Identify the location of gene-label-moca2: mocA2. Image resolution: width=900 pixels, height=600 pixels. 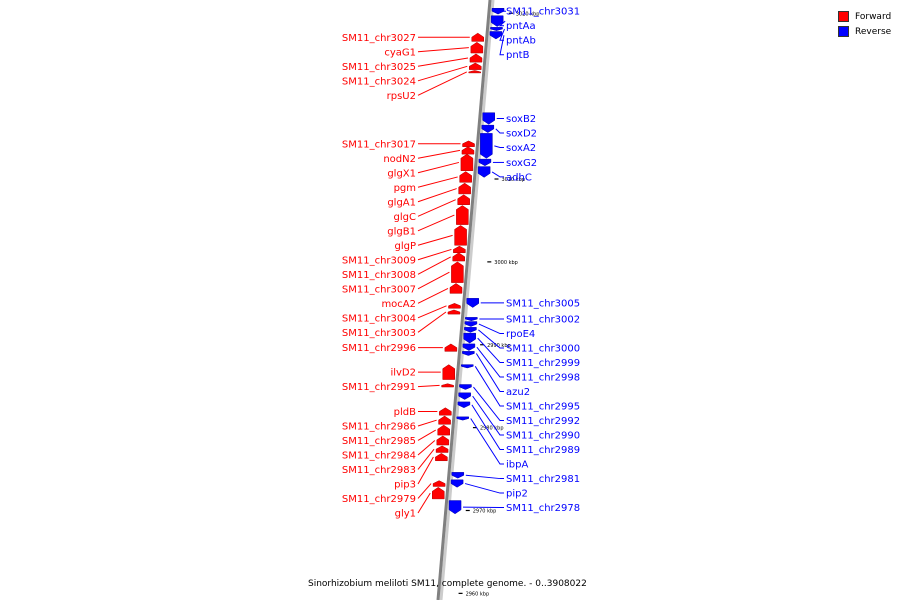
(398, 304).